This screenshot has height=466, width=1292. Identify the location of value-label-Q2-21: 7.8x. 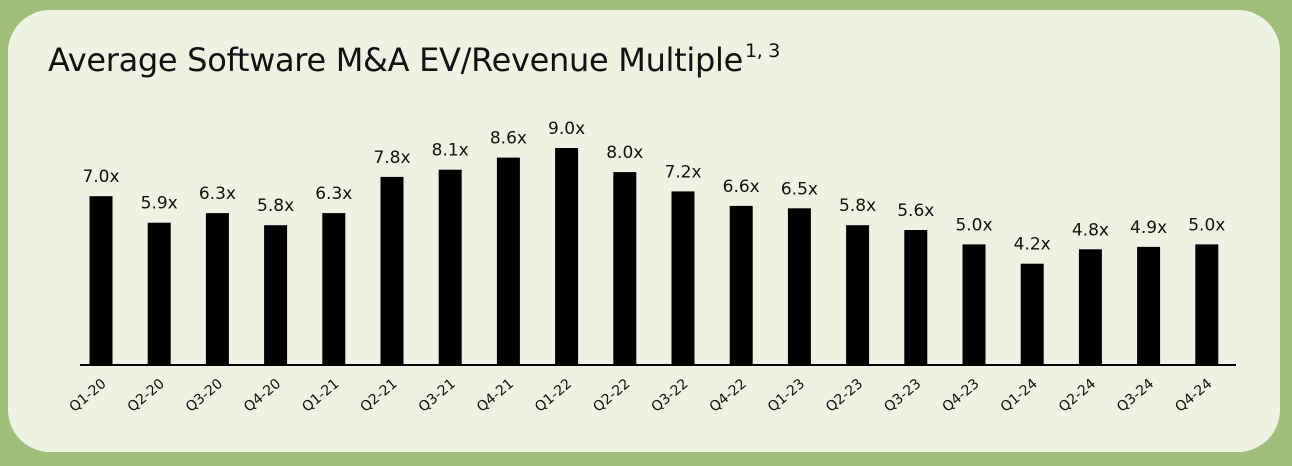
(391, 158).